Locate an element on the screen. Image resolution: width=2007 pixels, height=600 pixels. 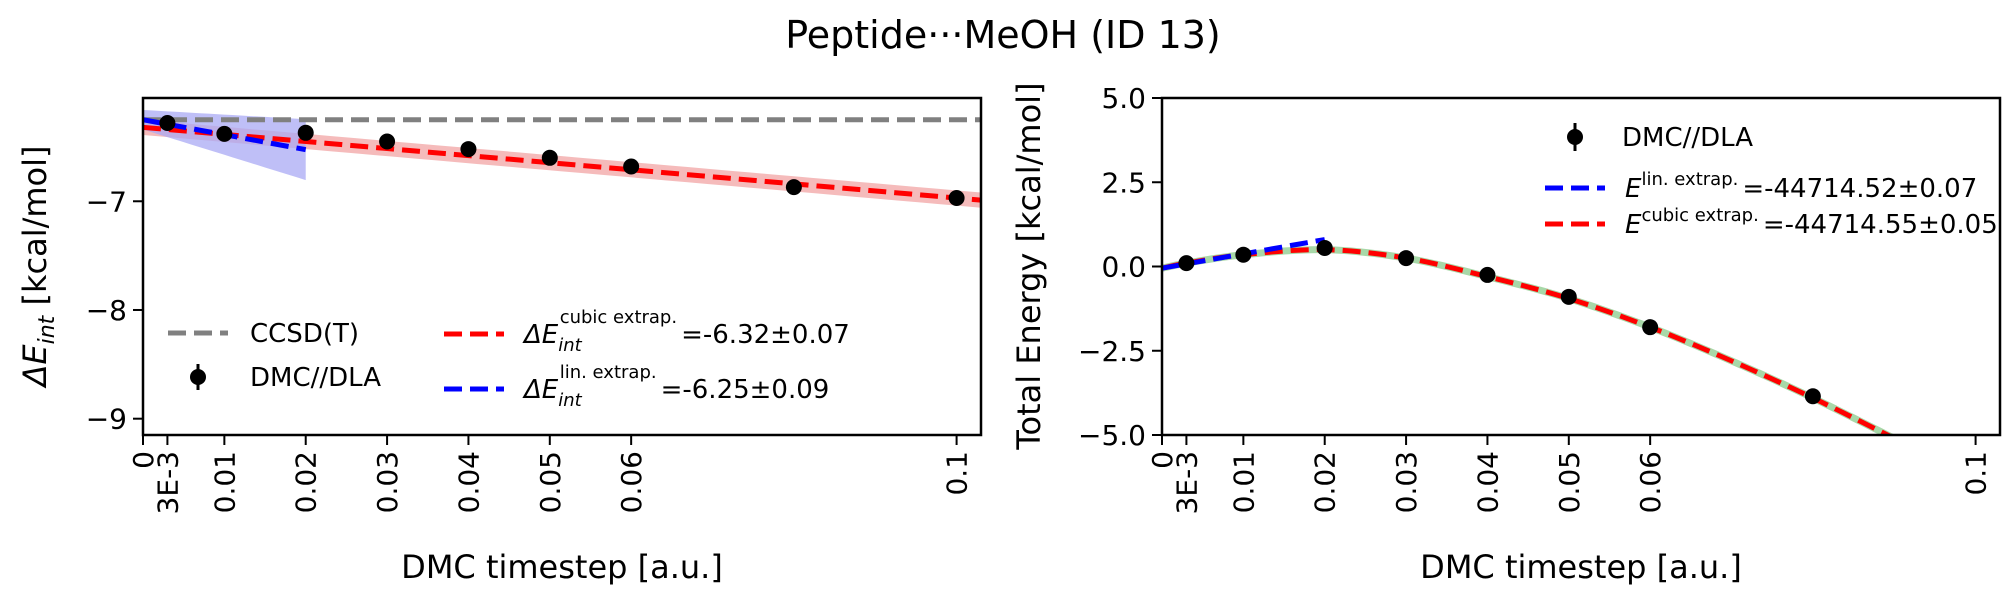
left-x-tick-label: 0.03 is located at coordinates (387, 482).